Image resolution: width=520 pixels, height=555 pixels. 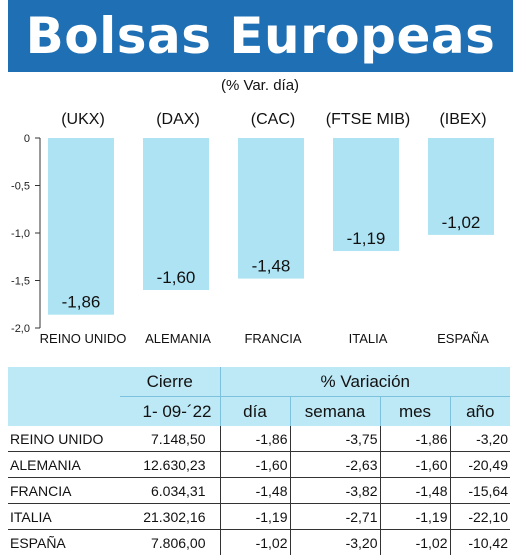 I want to click on row-ano: -22,10, so click(x=480, y=517).